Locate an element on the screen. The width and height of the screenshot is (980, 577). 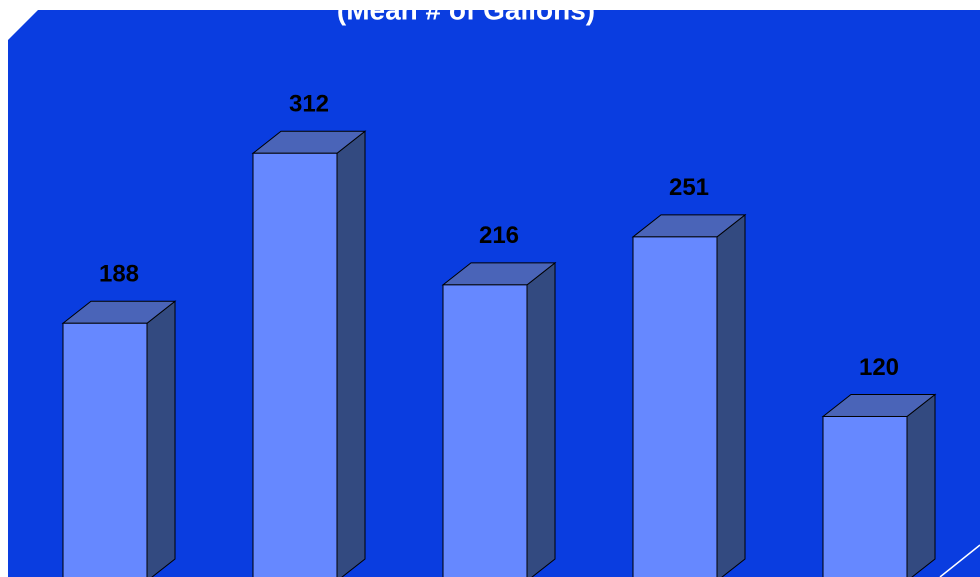
chart-title: (Mean # of Gallons) is located at coordinates (466, 12).